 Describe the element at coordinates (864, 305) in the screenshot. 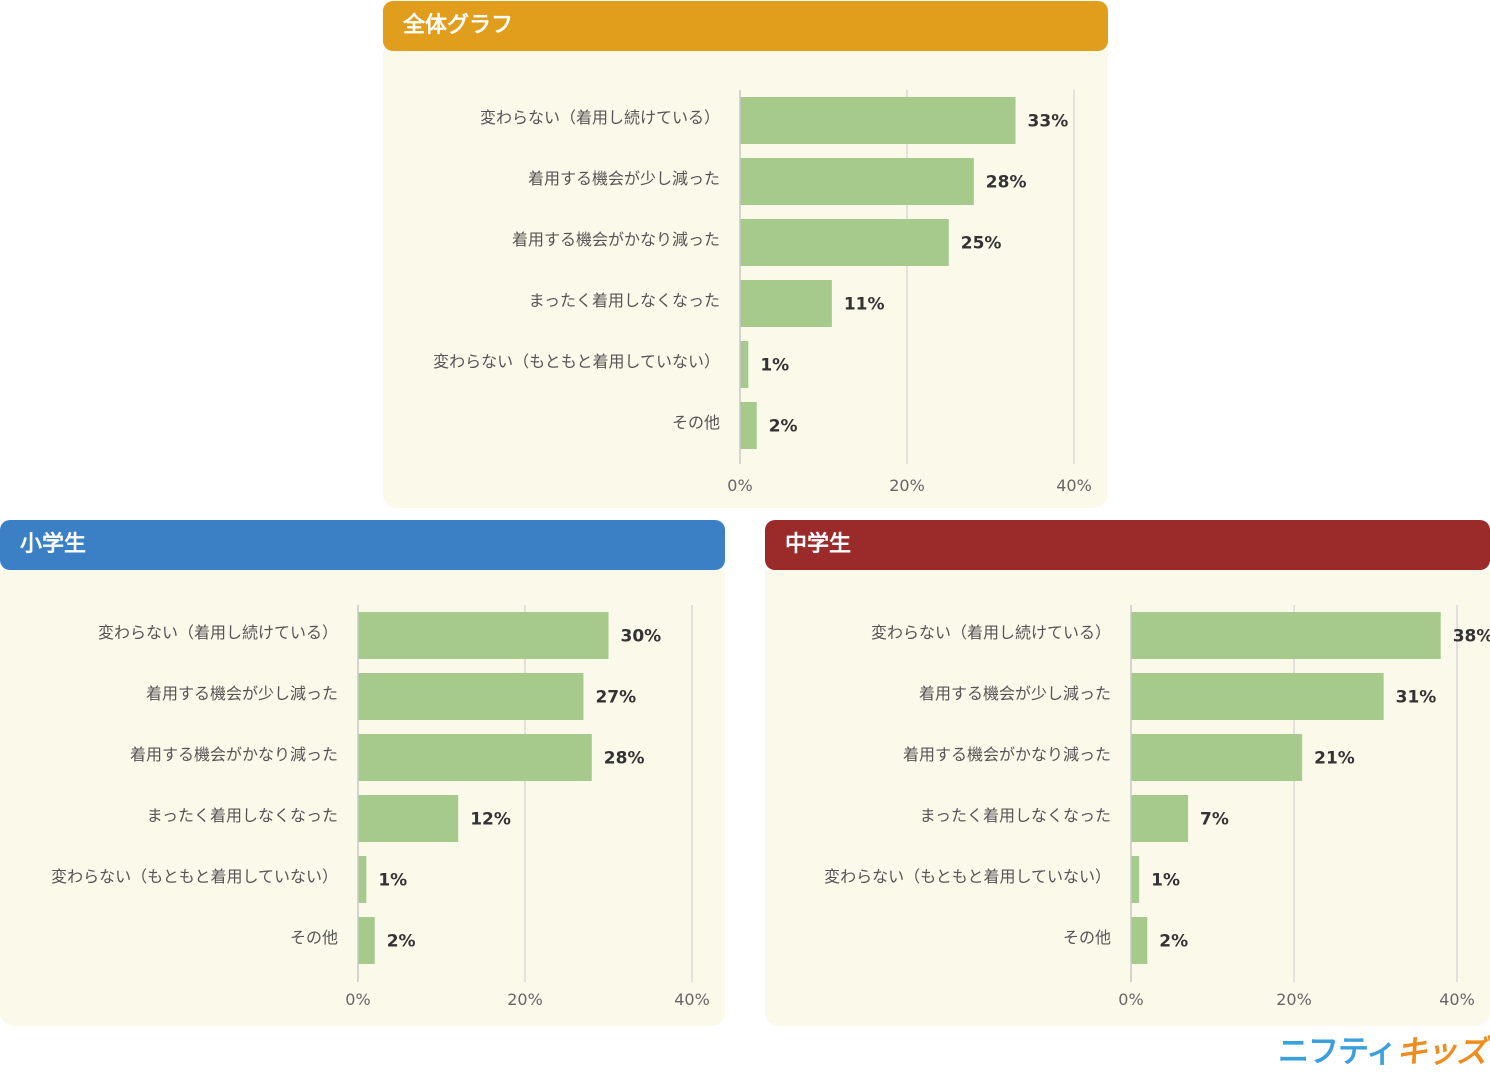

I see `value-label: 11%` at that location.